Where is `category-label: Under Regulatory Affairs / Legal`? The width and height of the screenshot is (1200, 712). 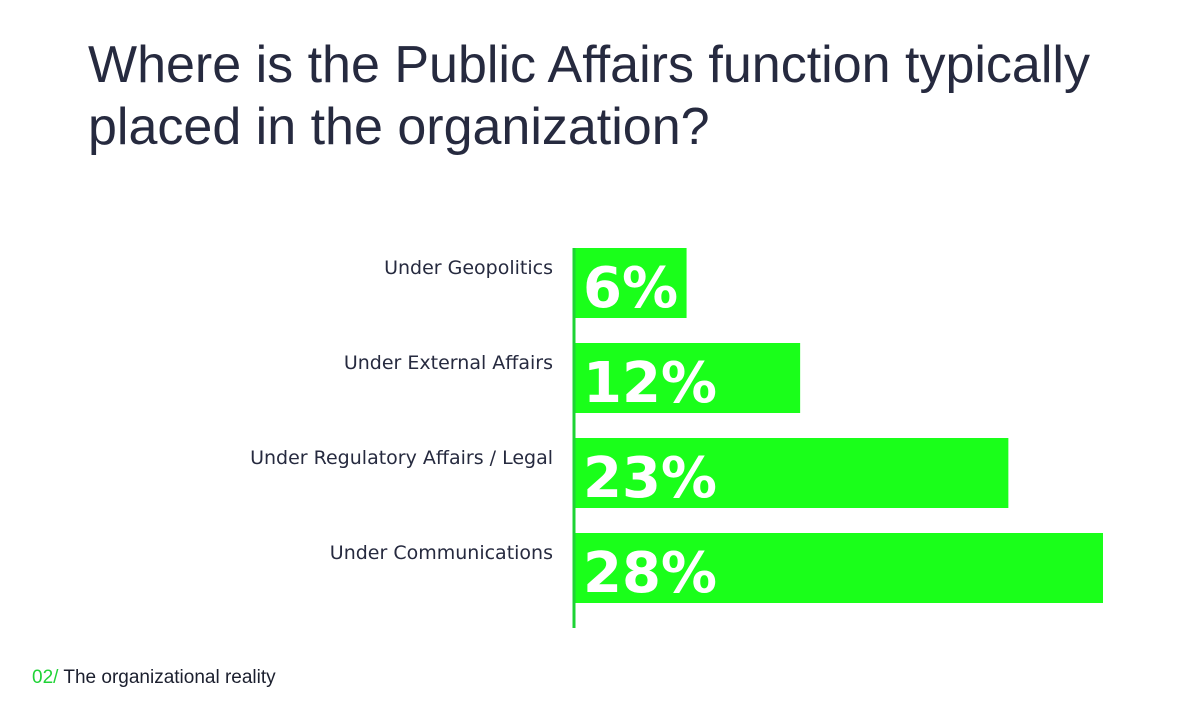
category-label: Under Regulatory Affairs / Legal is located at coordinates (401, 458).